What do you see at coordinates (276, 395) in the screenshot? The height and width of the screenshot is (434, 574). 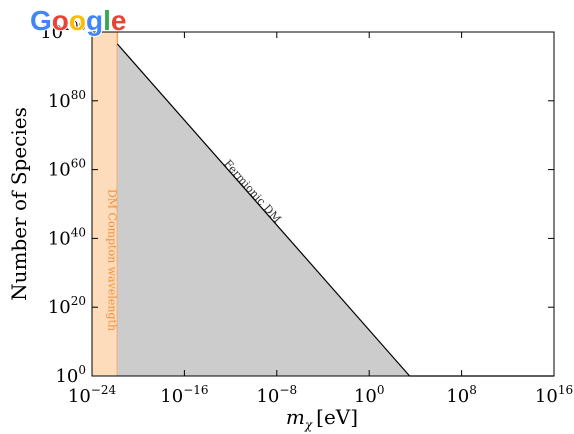 I see `x-tick-label: 10⁻⁸` at bounding box center [276, 395].